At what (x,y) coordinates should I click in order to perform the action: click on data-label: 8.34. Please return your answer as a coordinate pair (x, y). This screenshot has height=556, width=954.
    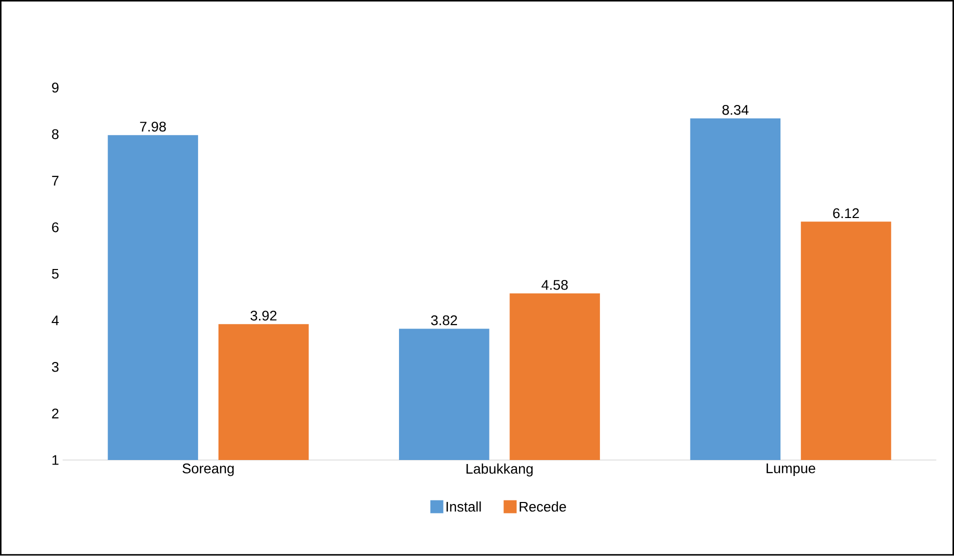
    Looking at the image, I should click on (735, 110).